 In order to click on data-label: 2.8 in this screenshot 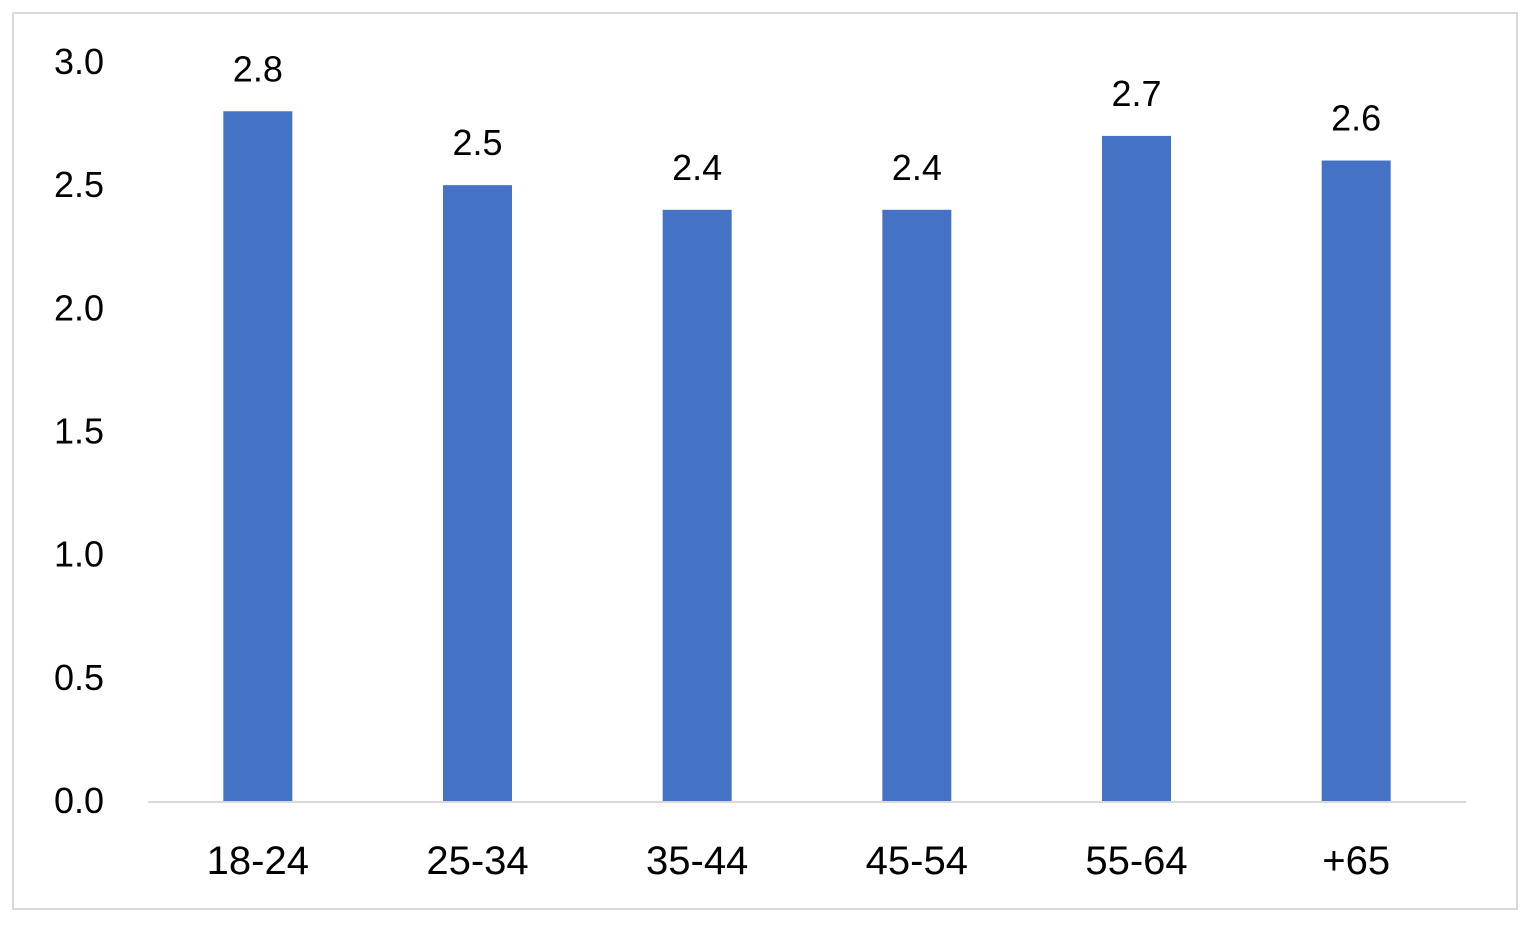, I will do `click(258, 68)`.